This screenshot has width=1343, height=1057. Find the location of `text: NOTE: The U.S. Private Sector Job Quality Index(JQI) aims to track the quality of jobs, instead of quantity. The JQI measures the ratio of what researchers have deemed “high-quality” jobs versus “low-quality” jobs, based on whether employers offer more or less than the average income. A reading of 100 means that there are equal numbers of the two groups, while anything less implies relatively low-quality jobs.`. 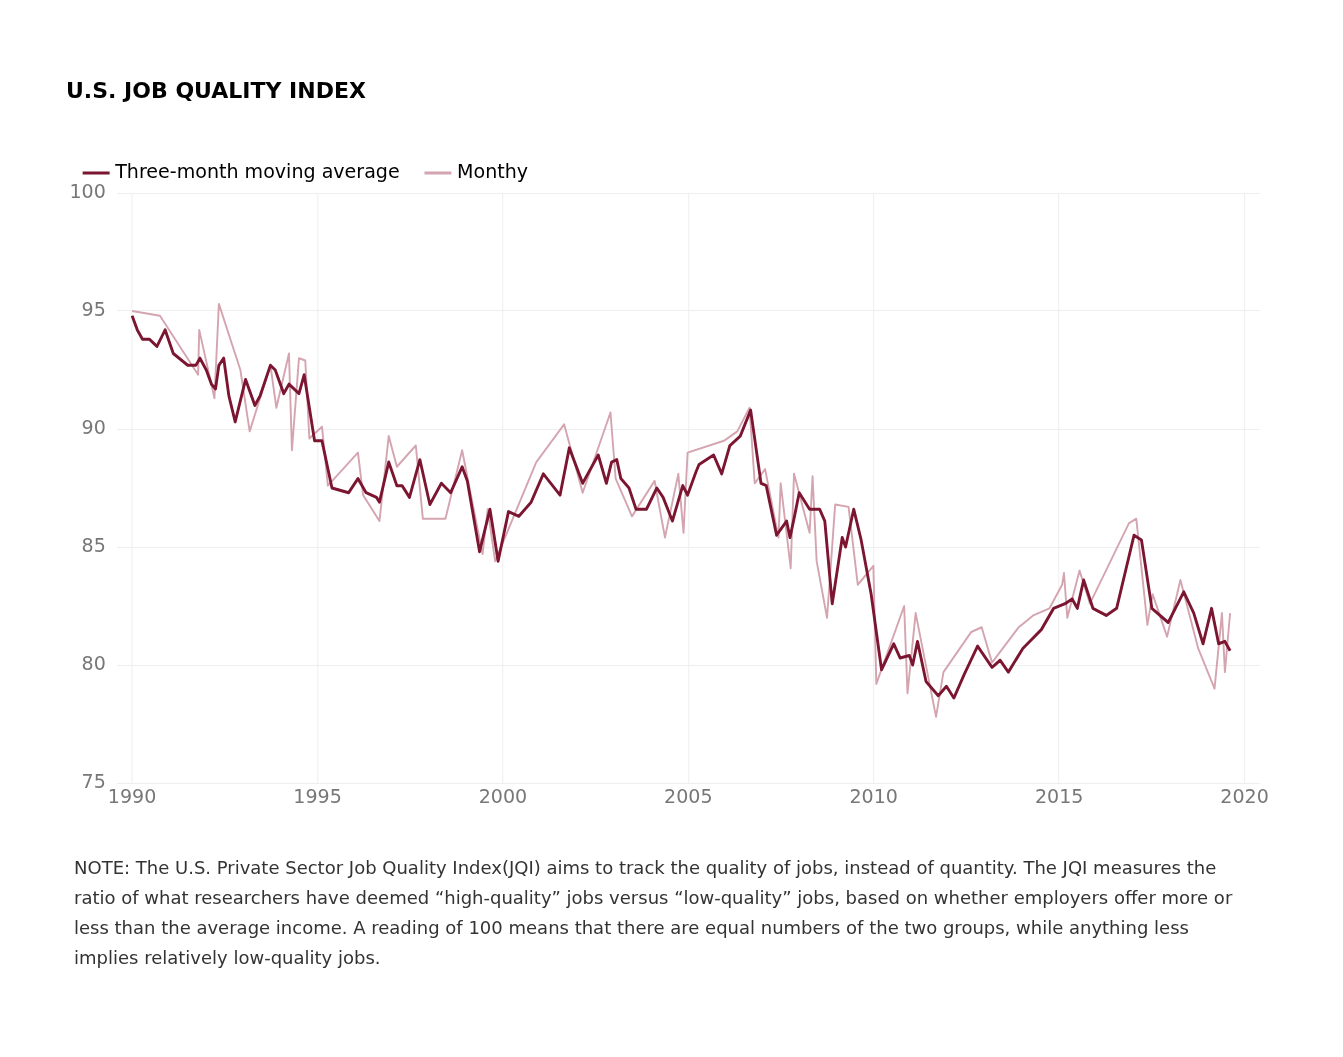

text: NOTE: The U.S. Private Sector Job Quality Index(JQI) aims to track the quality of jobs, instead of quantity. The JQI measures the ratio of what researchers have deemed “high-quality” jobs versus “low-quality” jobs, based on whether employers offer more or less than the average income. A reading of 100 means that there are equal numbers of the two groups, while anything less implies relatively low-quality jobs. is located at coordinates (654, 913).